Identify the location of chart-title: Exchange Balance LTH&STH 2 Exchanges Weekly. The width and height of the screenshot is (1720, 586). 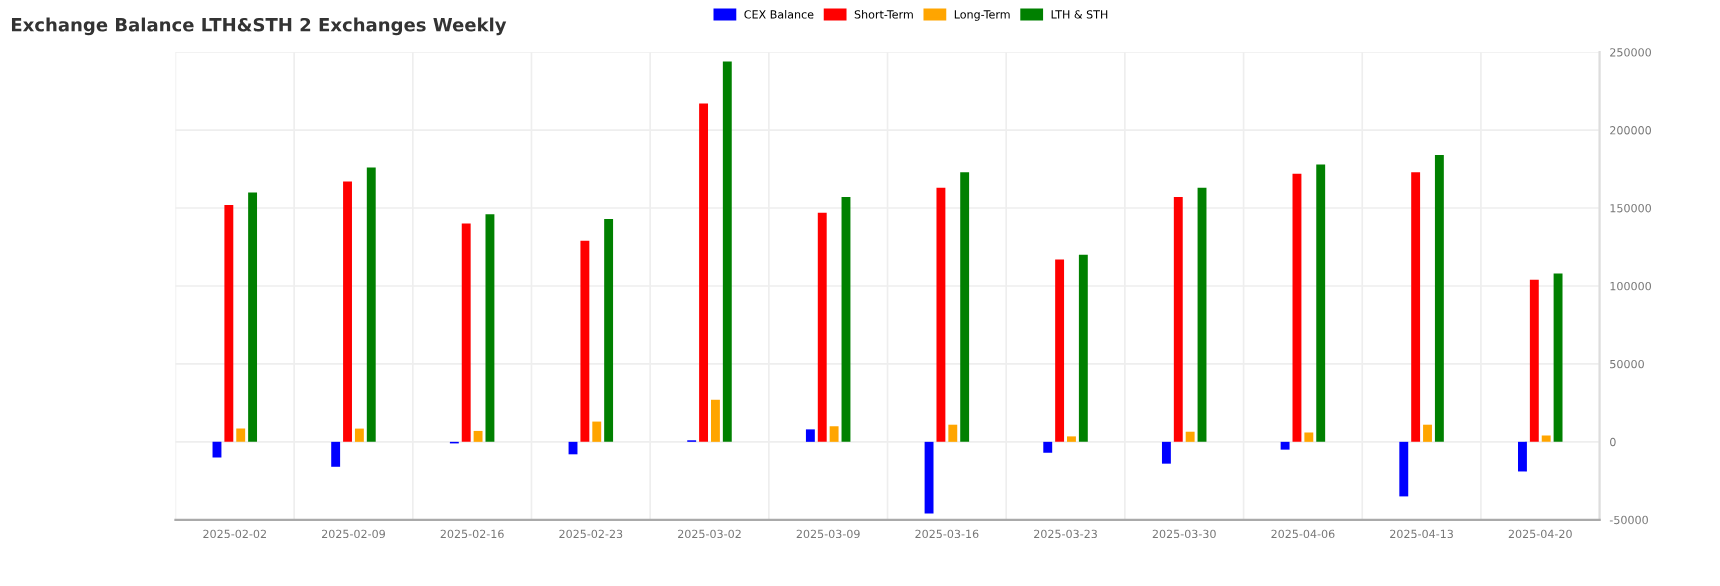
(259, 26).